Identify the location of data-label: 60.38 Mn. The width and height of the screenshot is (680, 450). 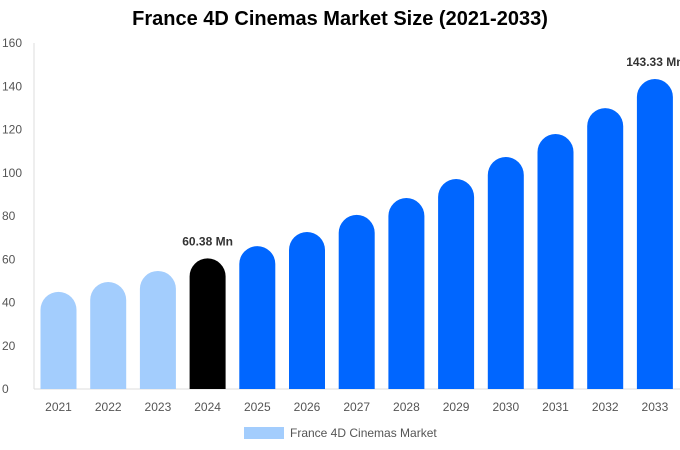
(207, 241).